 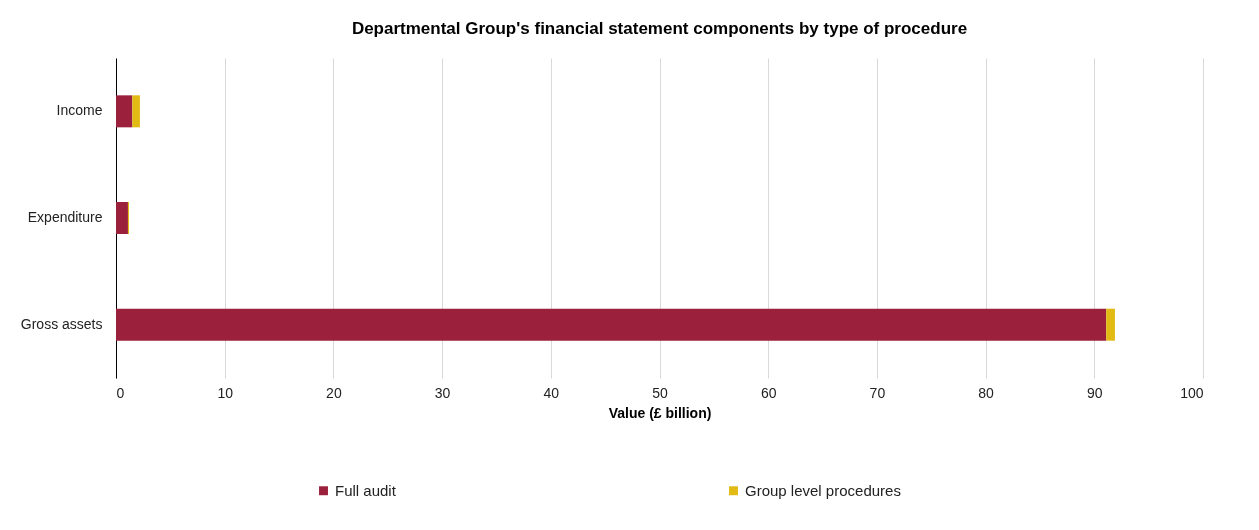 What do you see at coordinates (334, 392) in the screenshot?
I see `x-tick-label: 20` at bounding box center [334, 392].